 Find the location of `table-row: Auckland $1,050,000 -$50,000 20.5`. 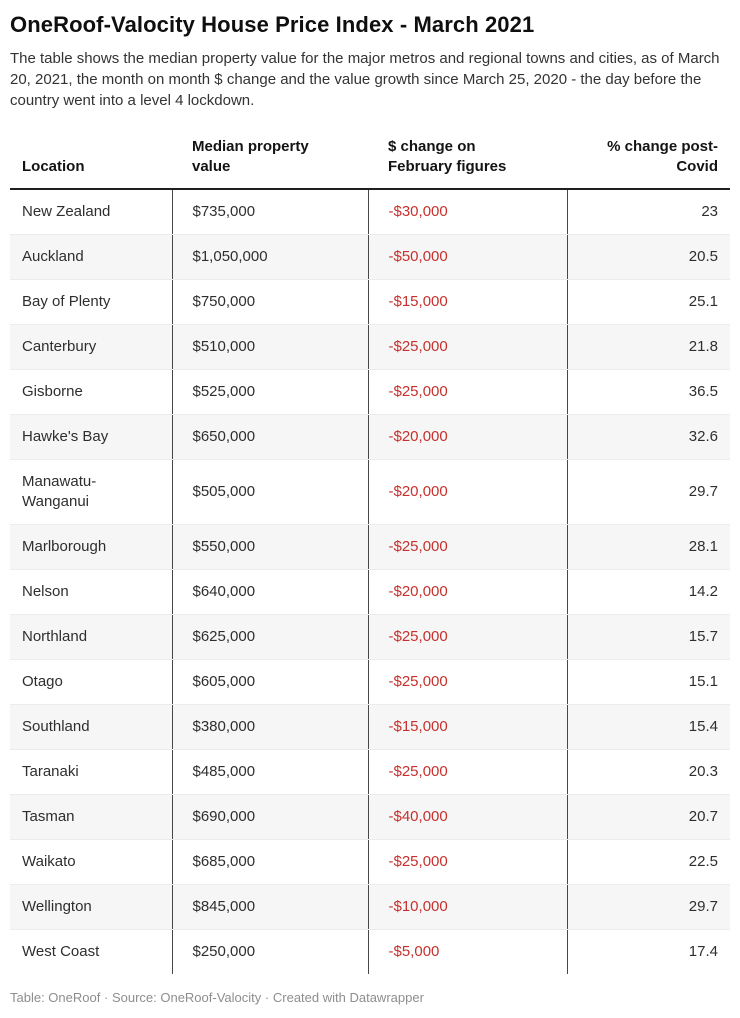

table-row: Auckland $1,050,000 -$50,000 20.5 is located at coordinates (370, 257).